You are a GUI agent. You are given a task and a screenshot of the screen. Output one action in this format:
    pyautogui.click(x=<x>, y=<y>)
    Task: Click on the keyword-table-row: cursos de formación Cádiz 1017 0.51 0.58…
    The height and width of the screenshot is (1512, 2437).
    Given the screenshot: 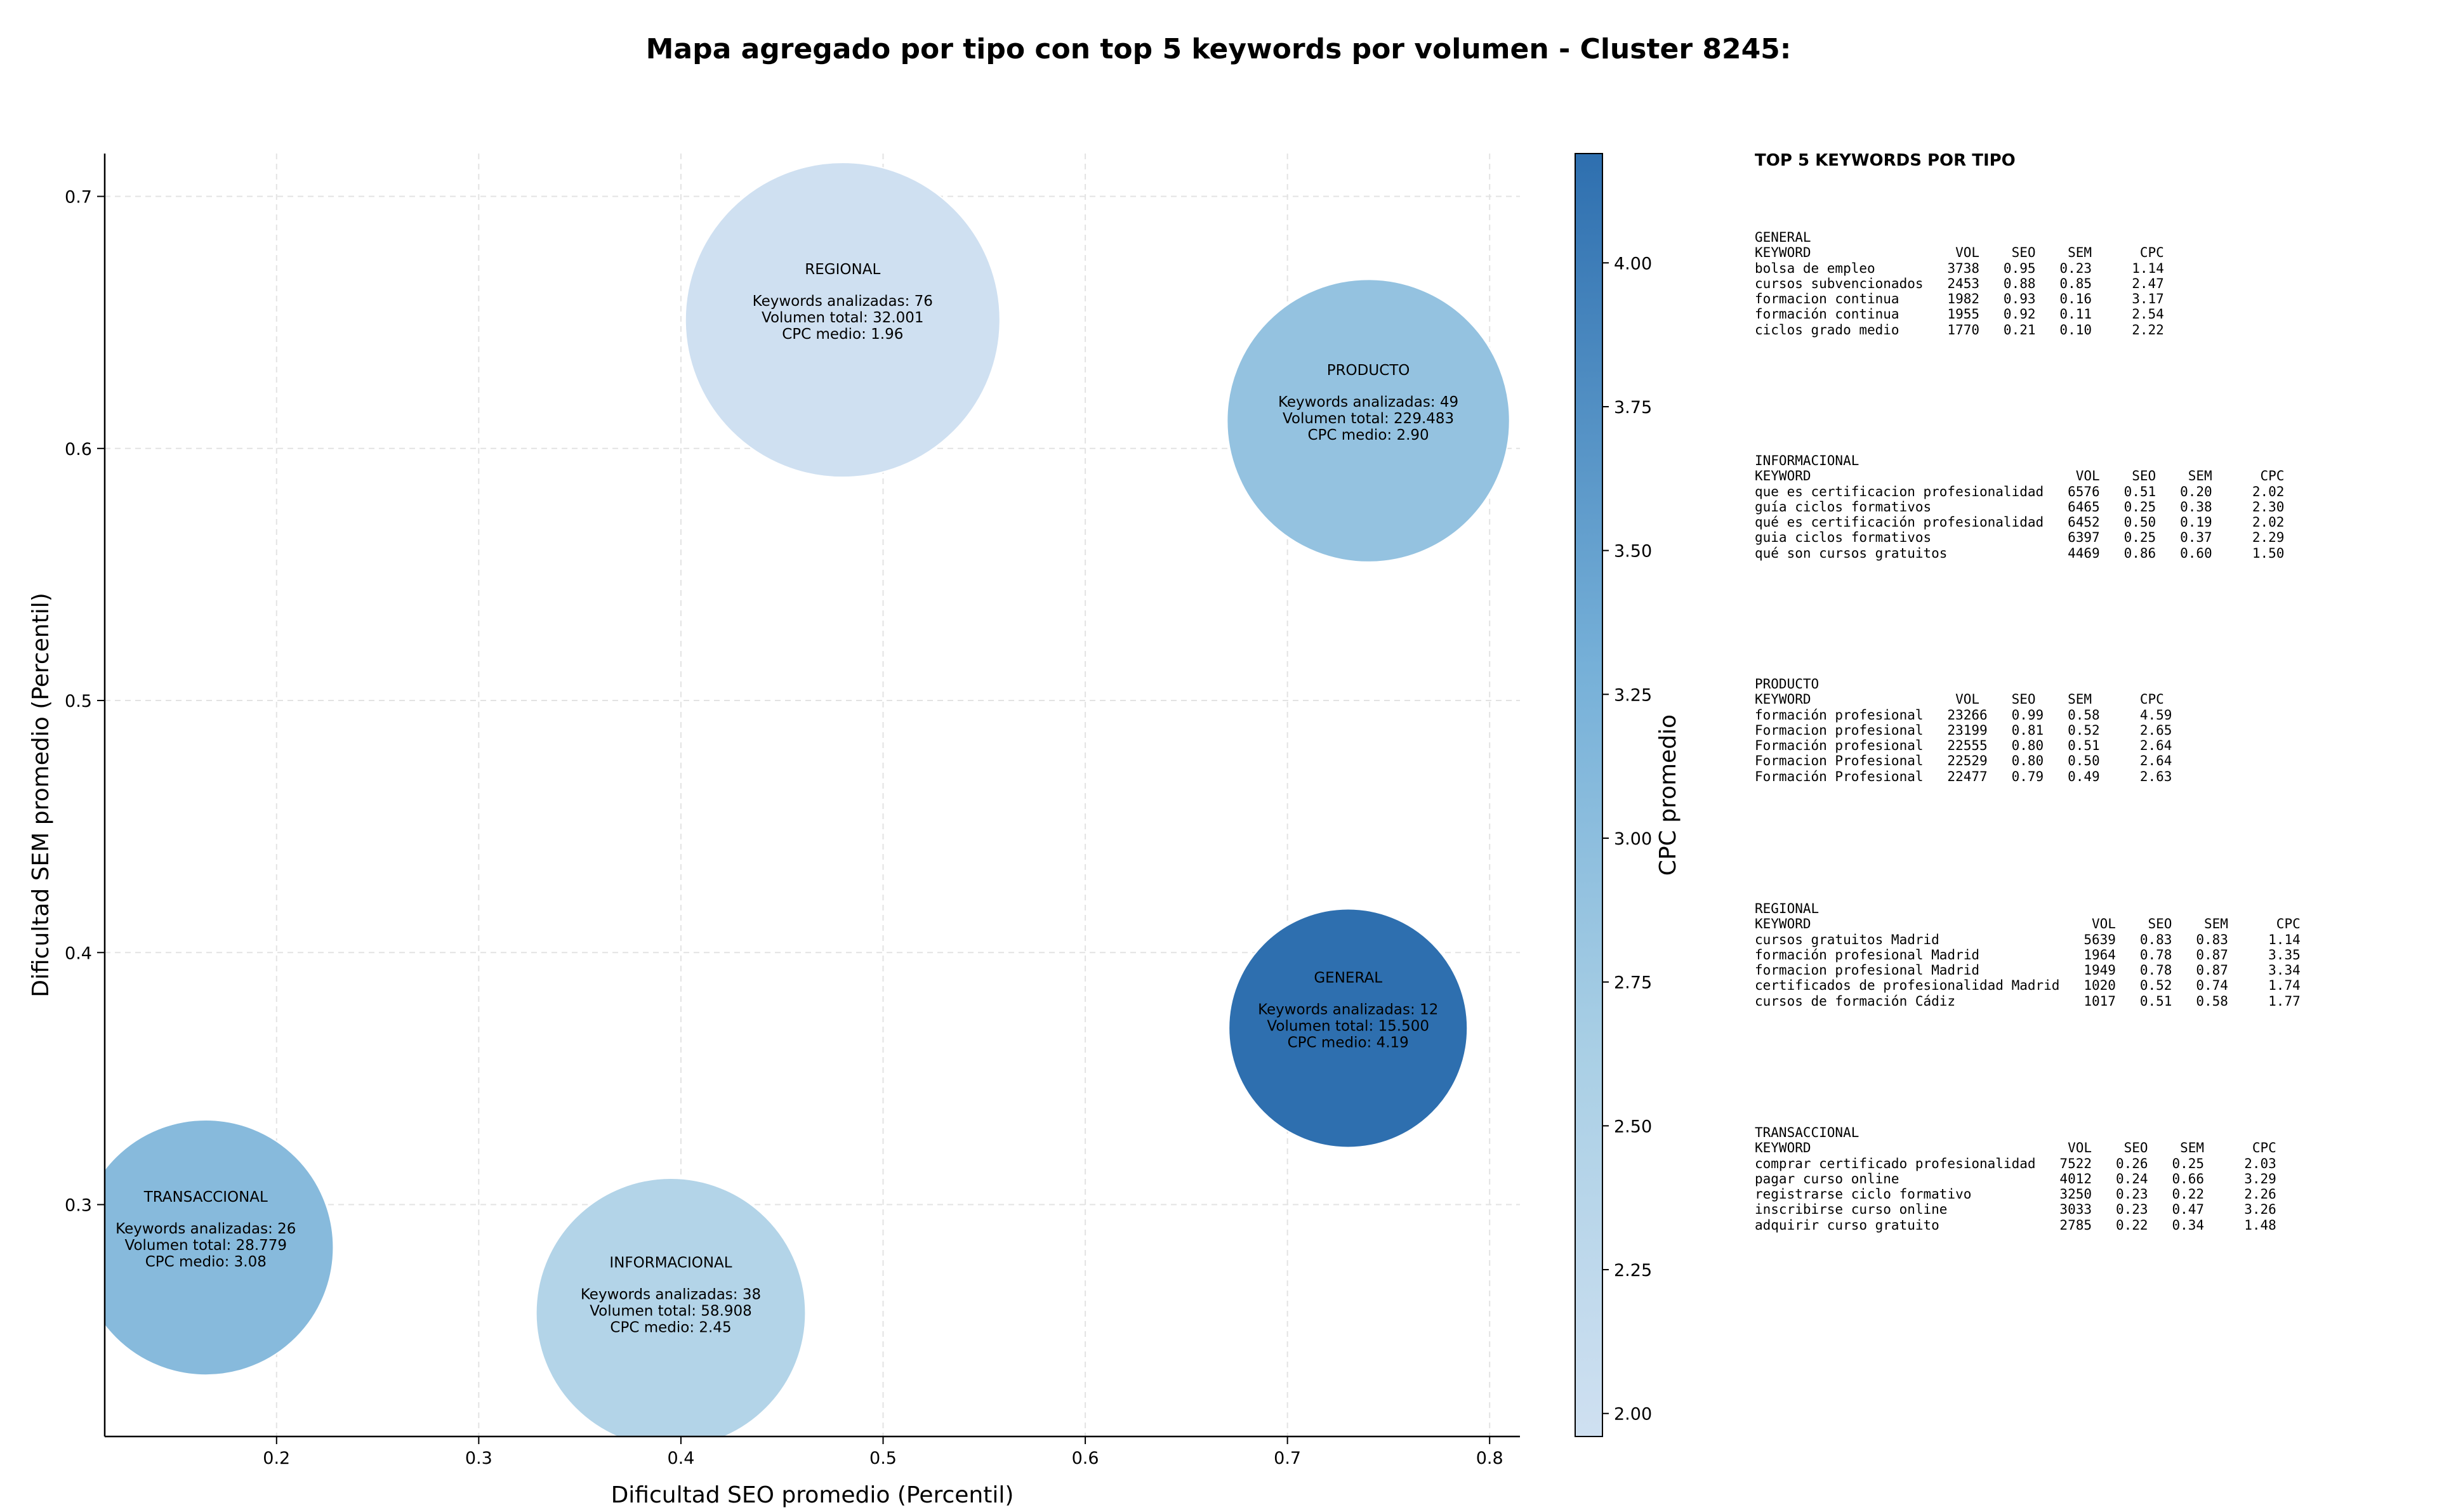 What is the action you would take?
    pyautogui.click(x=2028, y=1001)
    